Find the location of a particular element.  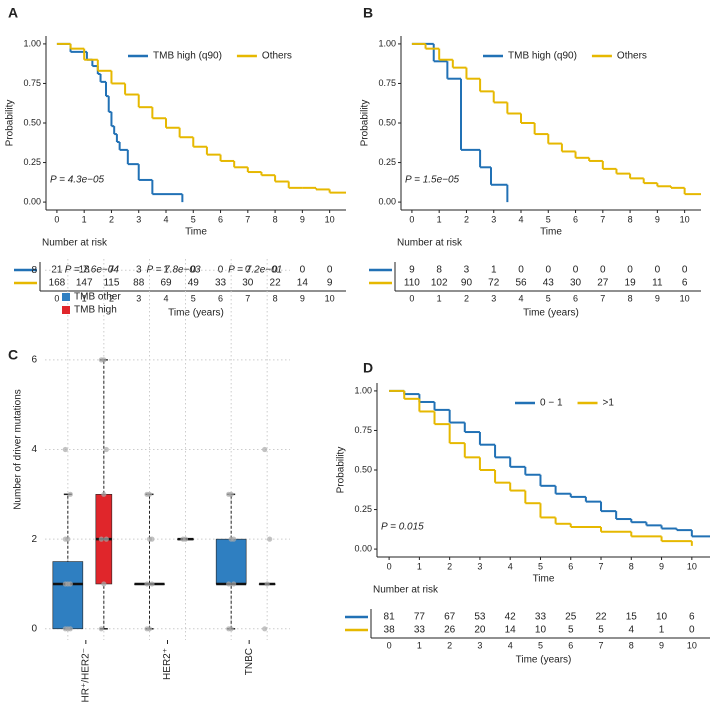

risk-count: 1 is located at coordinates (494, 270).